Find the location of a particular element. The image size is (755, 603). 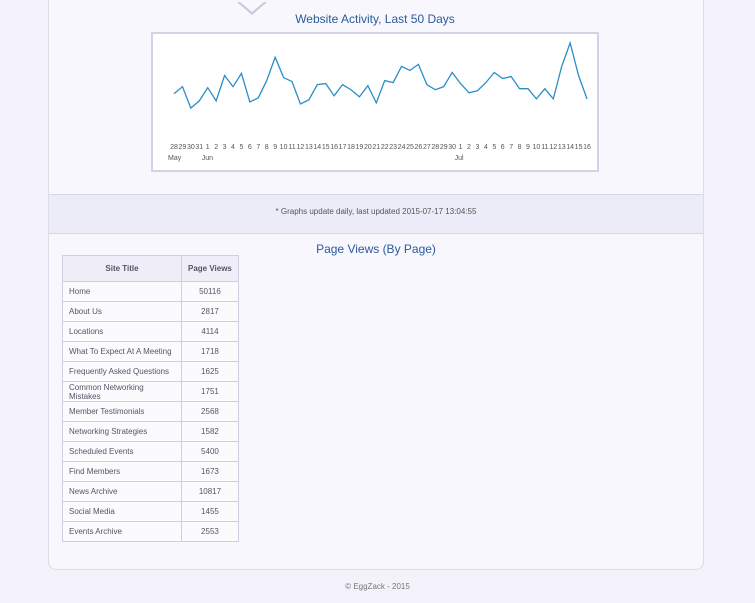

table-row: Scheduled Events 5400 is located at coordinates (150, 451).